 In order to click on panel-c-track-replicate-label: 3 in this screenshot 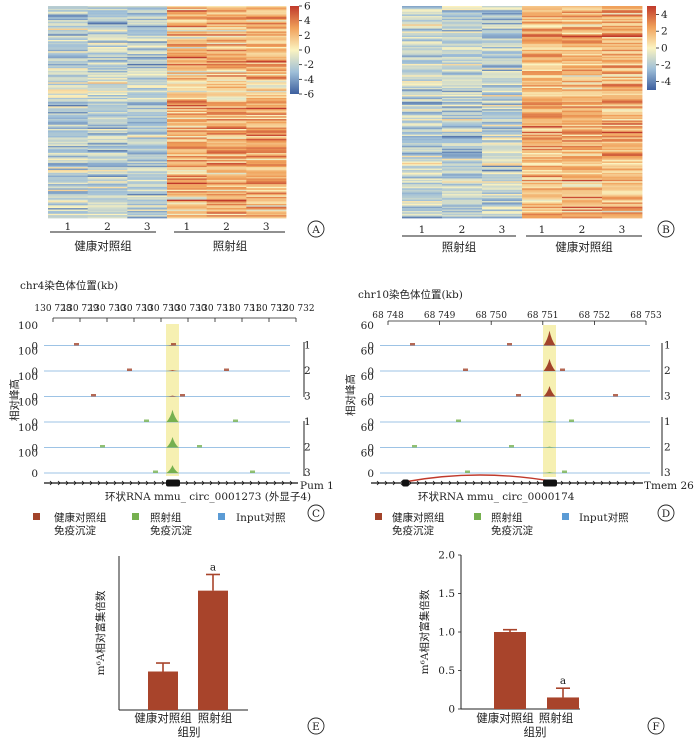, I will do `click(307, 397)`.